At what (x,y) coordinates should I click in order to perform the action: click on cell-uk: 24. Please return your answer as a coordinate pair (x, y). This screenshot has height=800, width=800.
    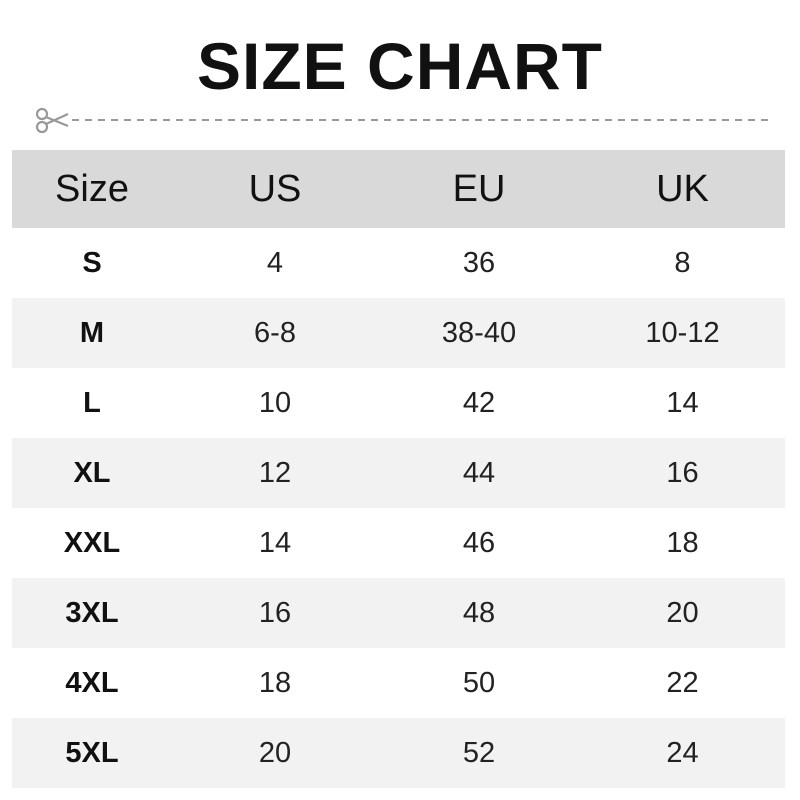
    Looking at the image, I should click on (682, 752).